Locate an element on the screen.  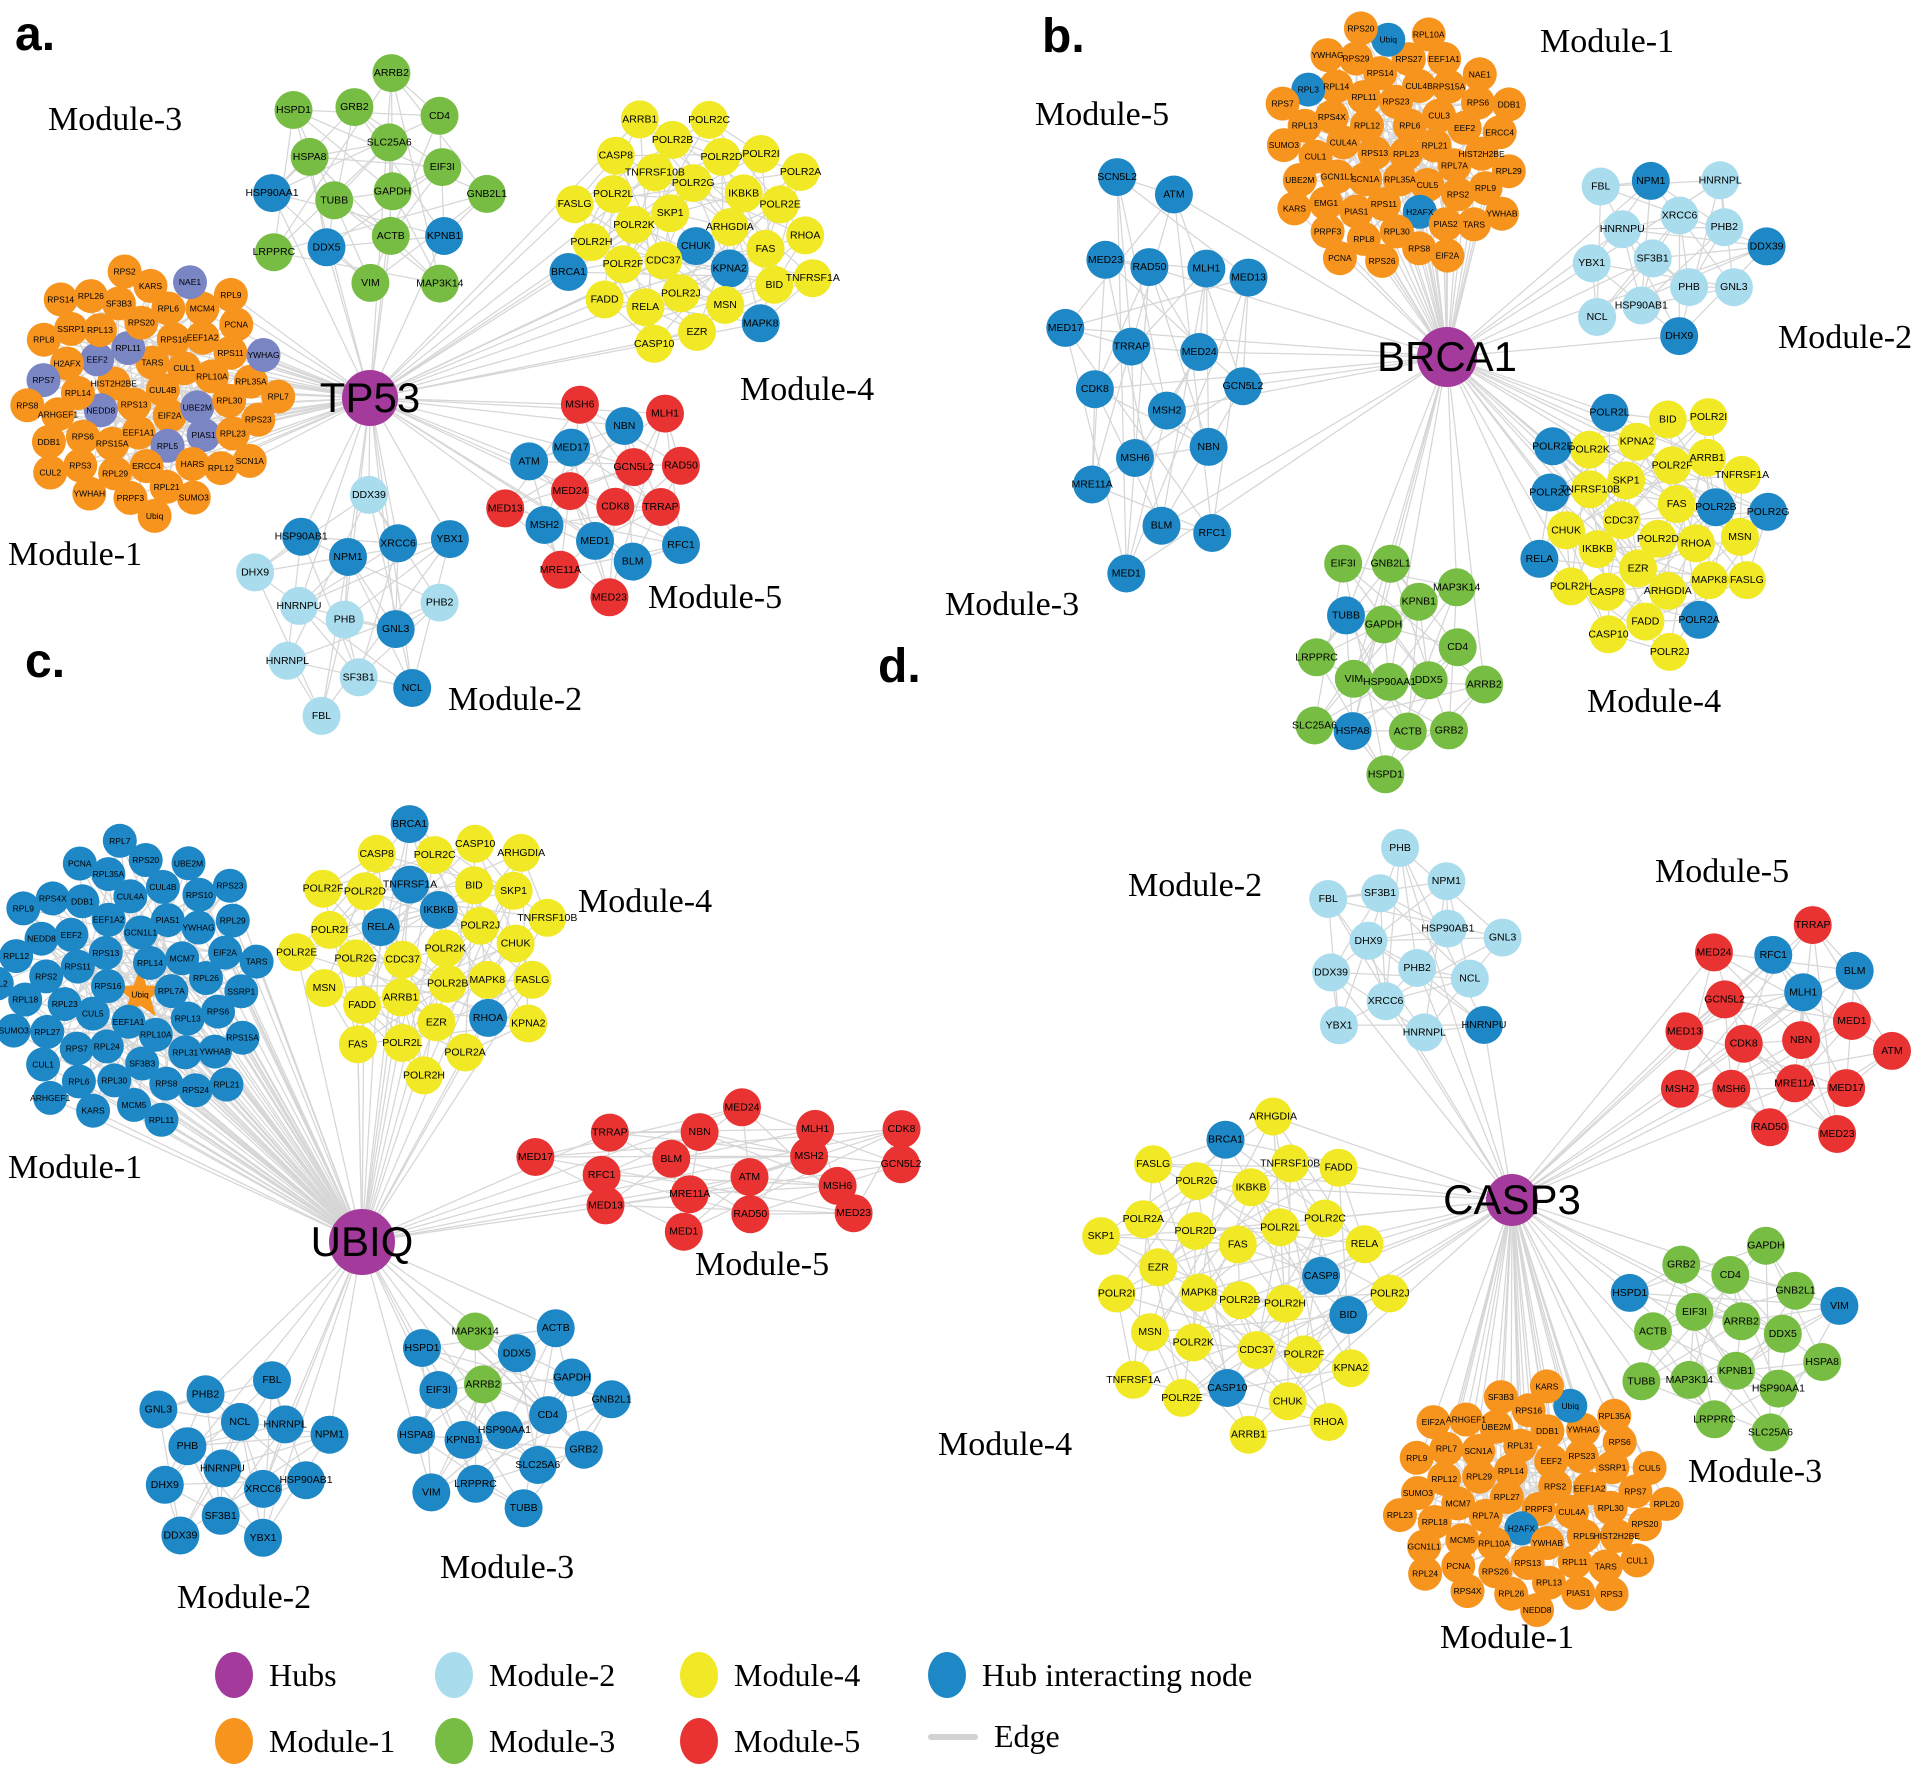
node-CASP8 is located at coordinates (1321, 1275).